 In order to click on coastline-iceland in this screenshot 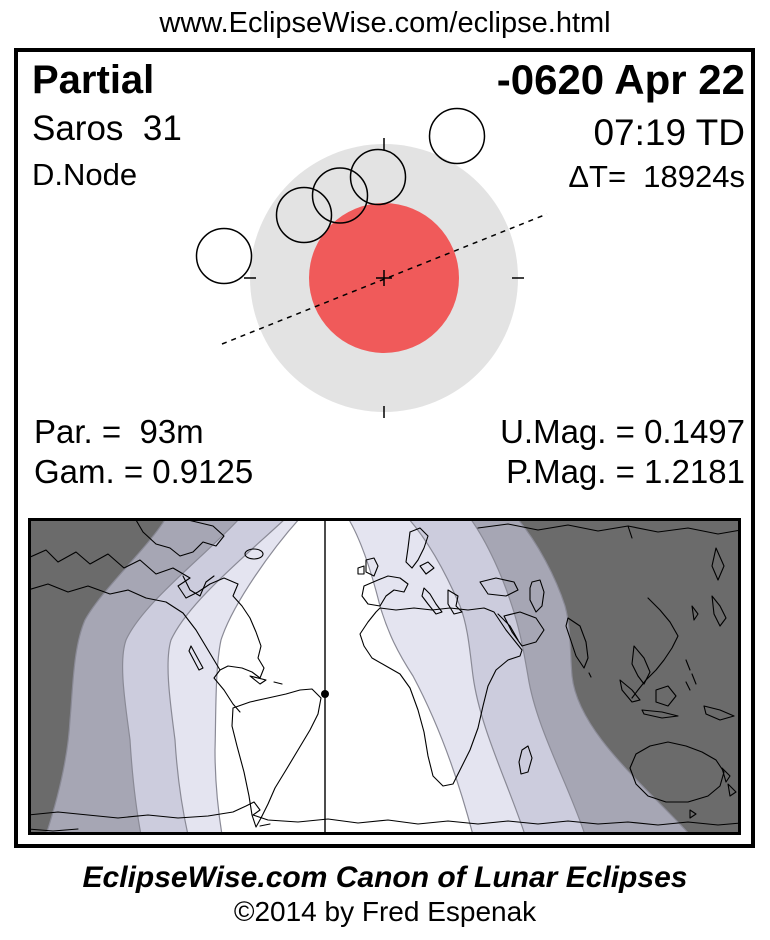, I will do `click(254, 554)`.